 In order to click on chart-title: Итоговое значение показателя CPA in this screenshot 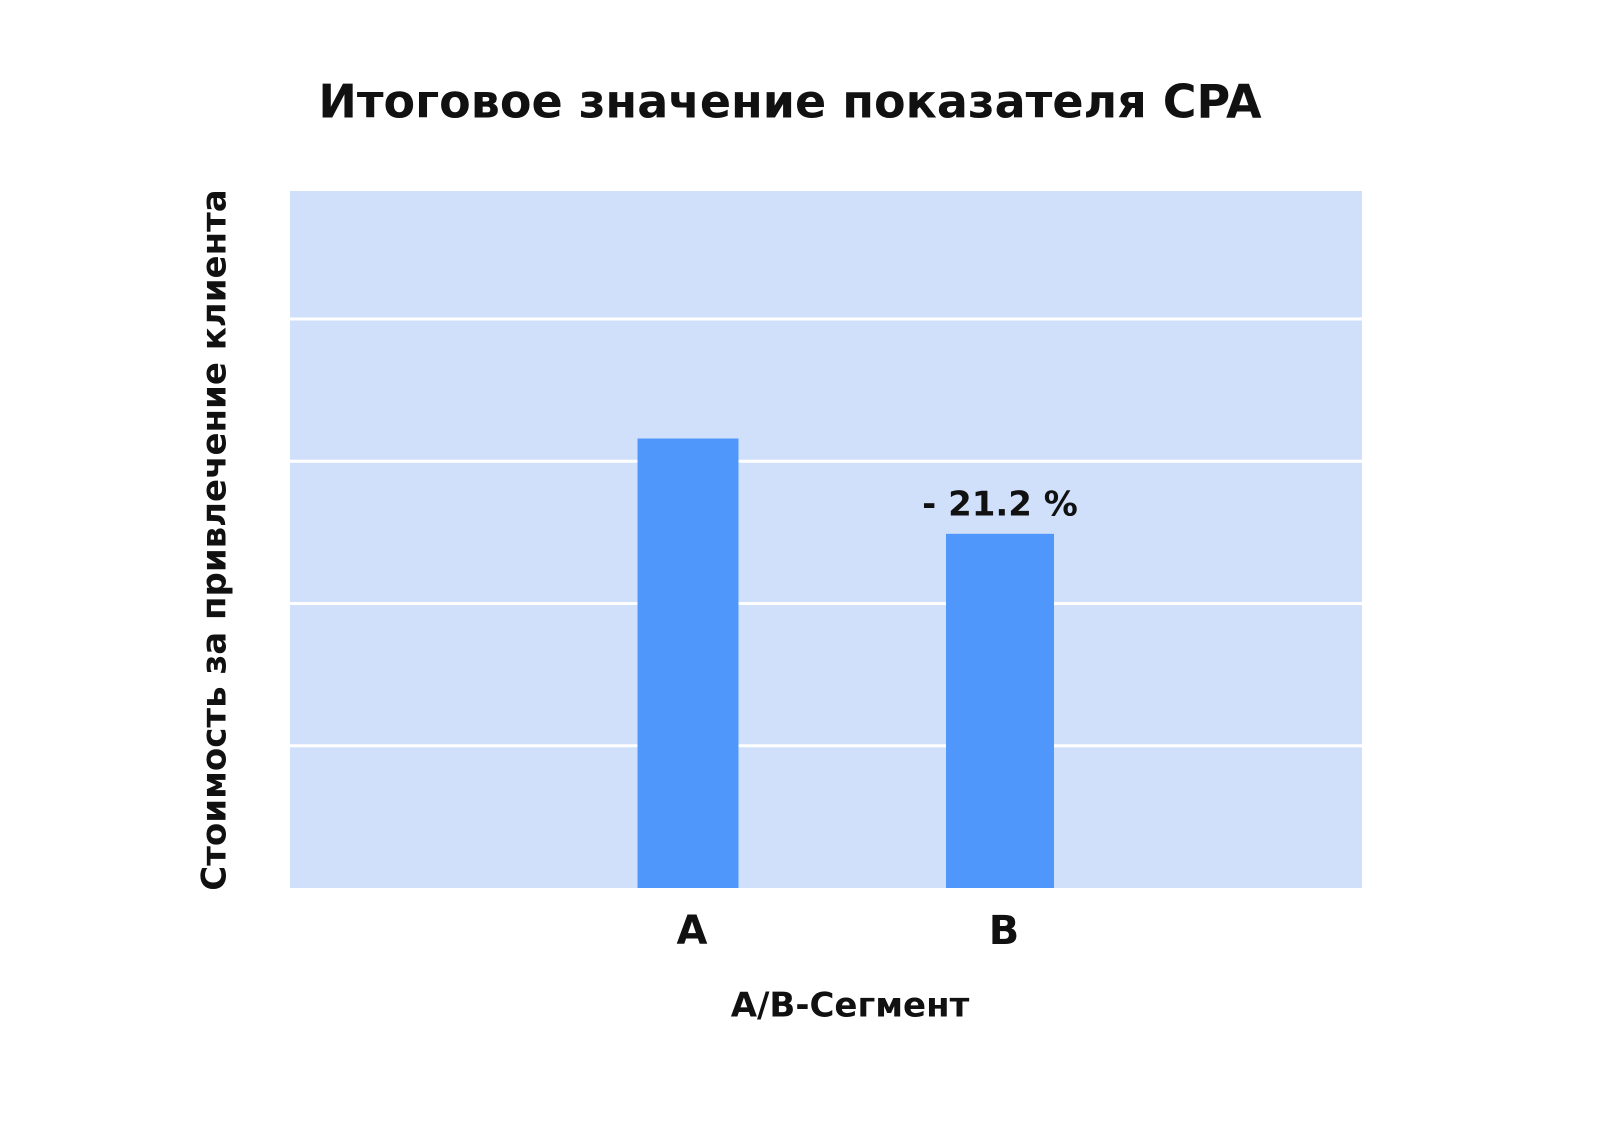, I will do `click(790, 102)`.